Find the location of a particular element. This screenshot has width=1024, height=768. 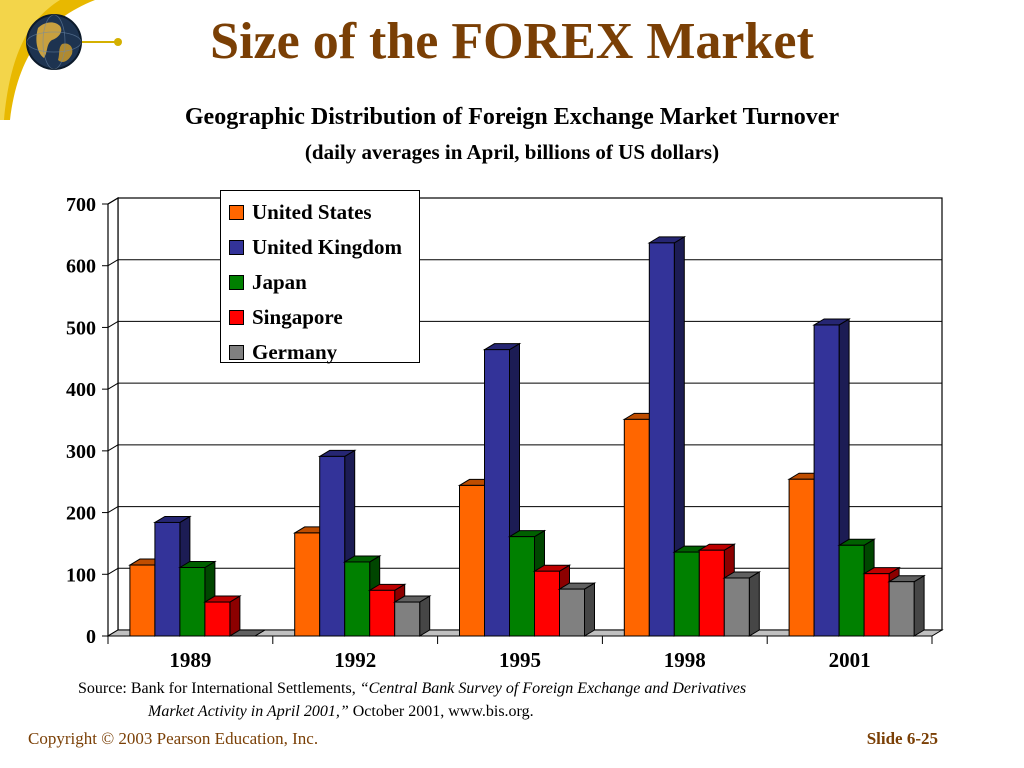

legend-item: Singapore is located at coordinates (286, 317).